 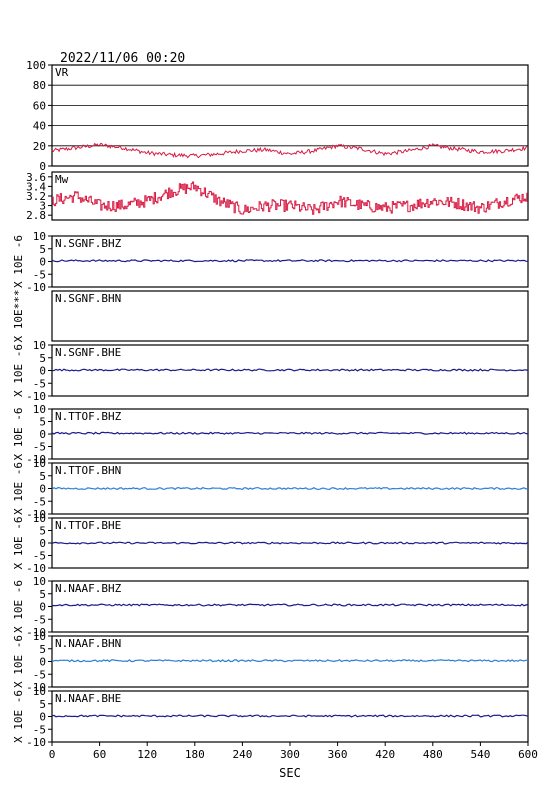 I want to click on panel-label-3: N.SGNF.BHN, so click(x=88, y=298).